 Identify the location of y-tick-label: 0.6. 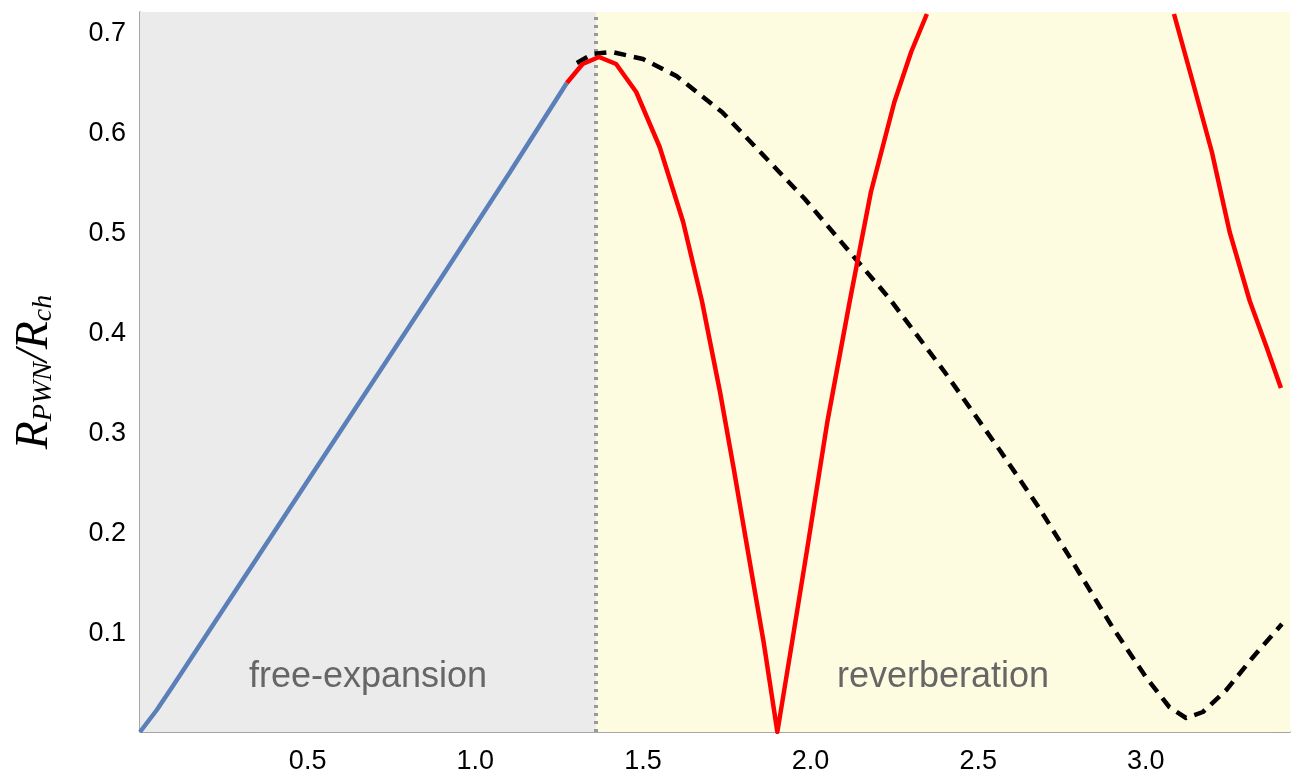
(107, 132).